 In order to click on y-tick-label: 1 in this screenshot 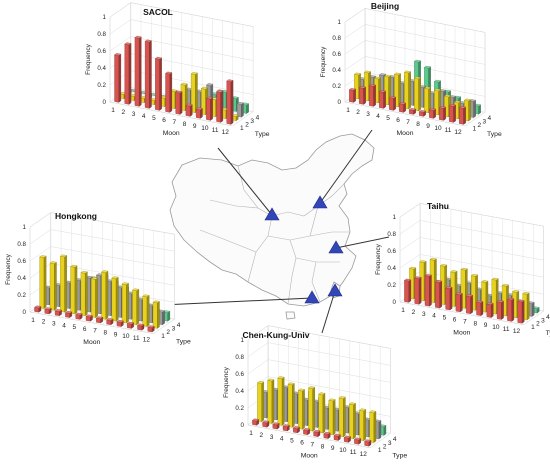, I will do `click(533, 327)`.